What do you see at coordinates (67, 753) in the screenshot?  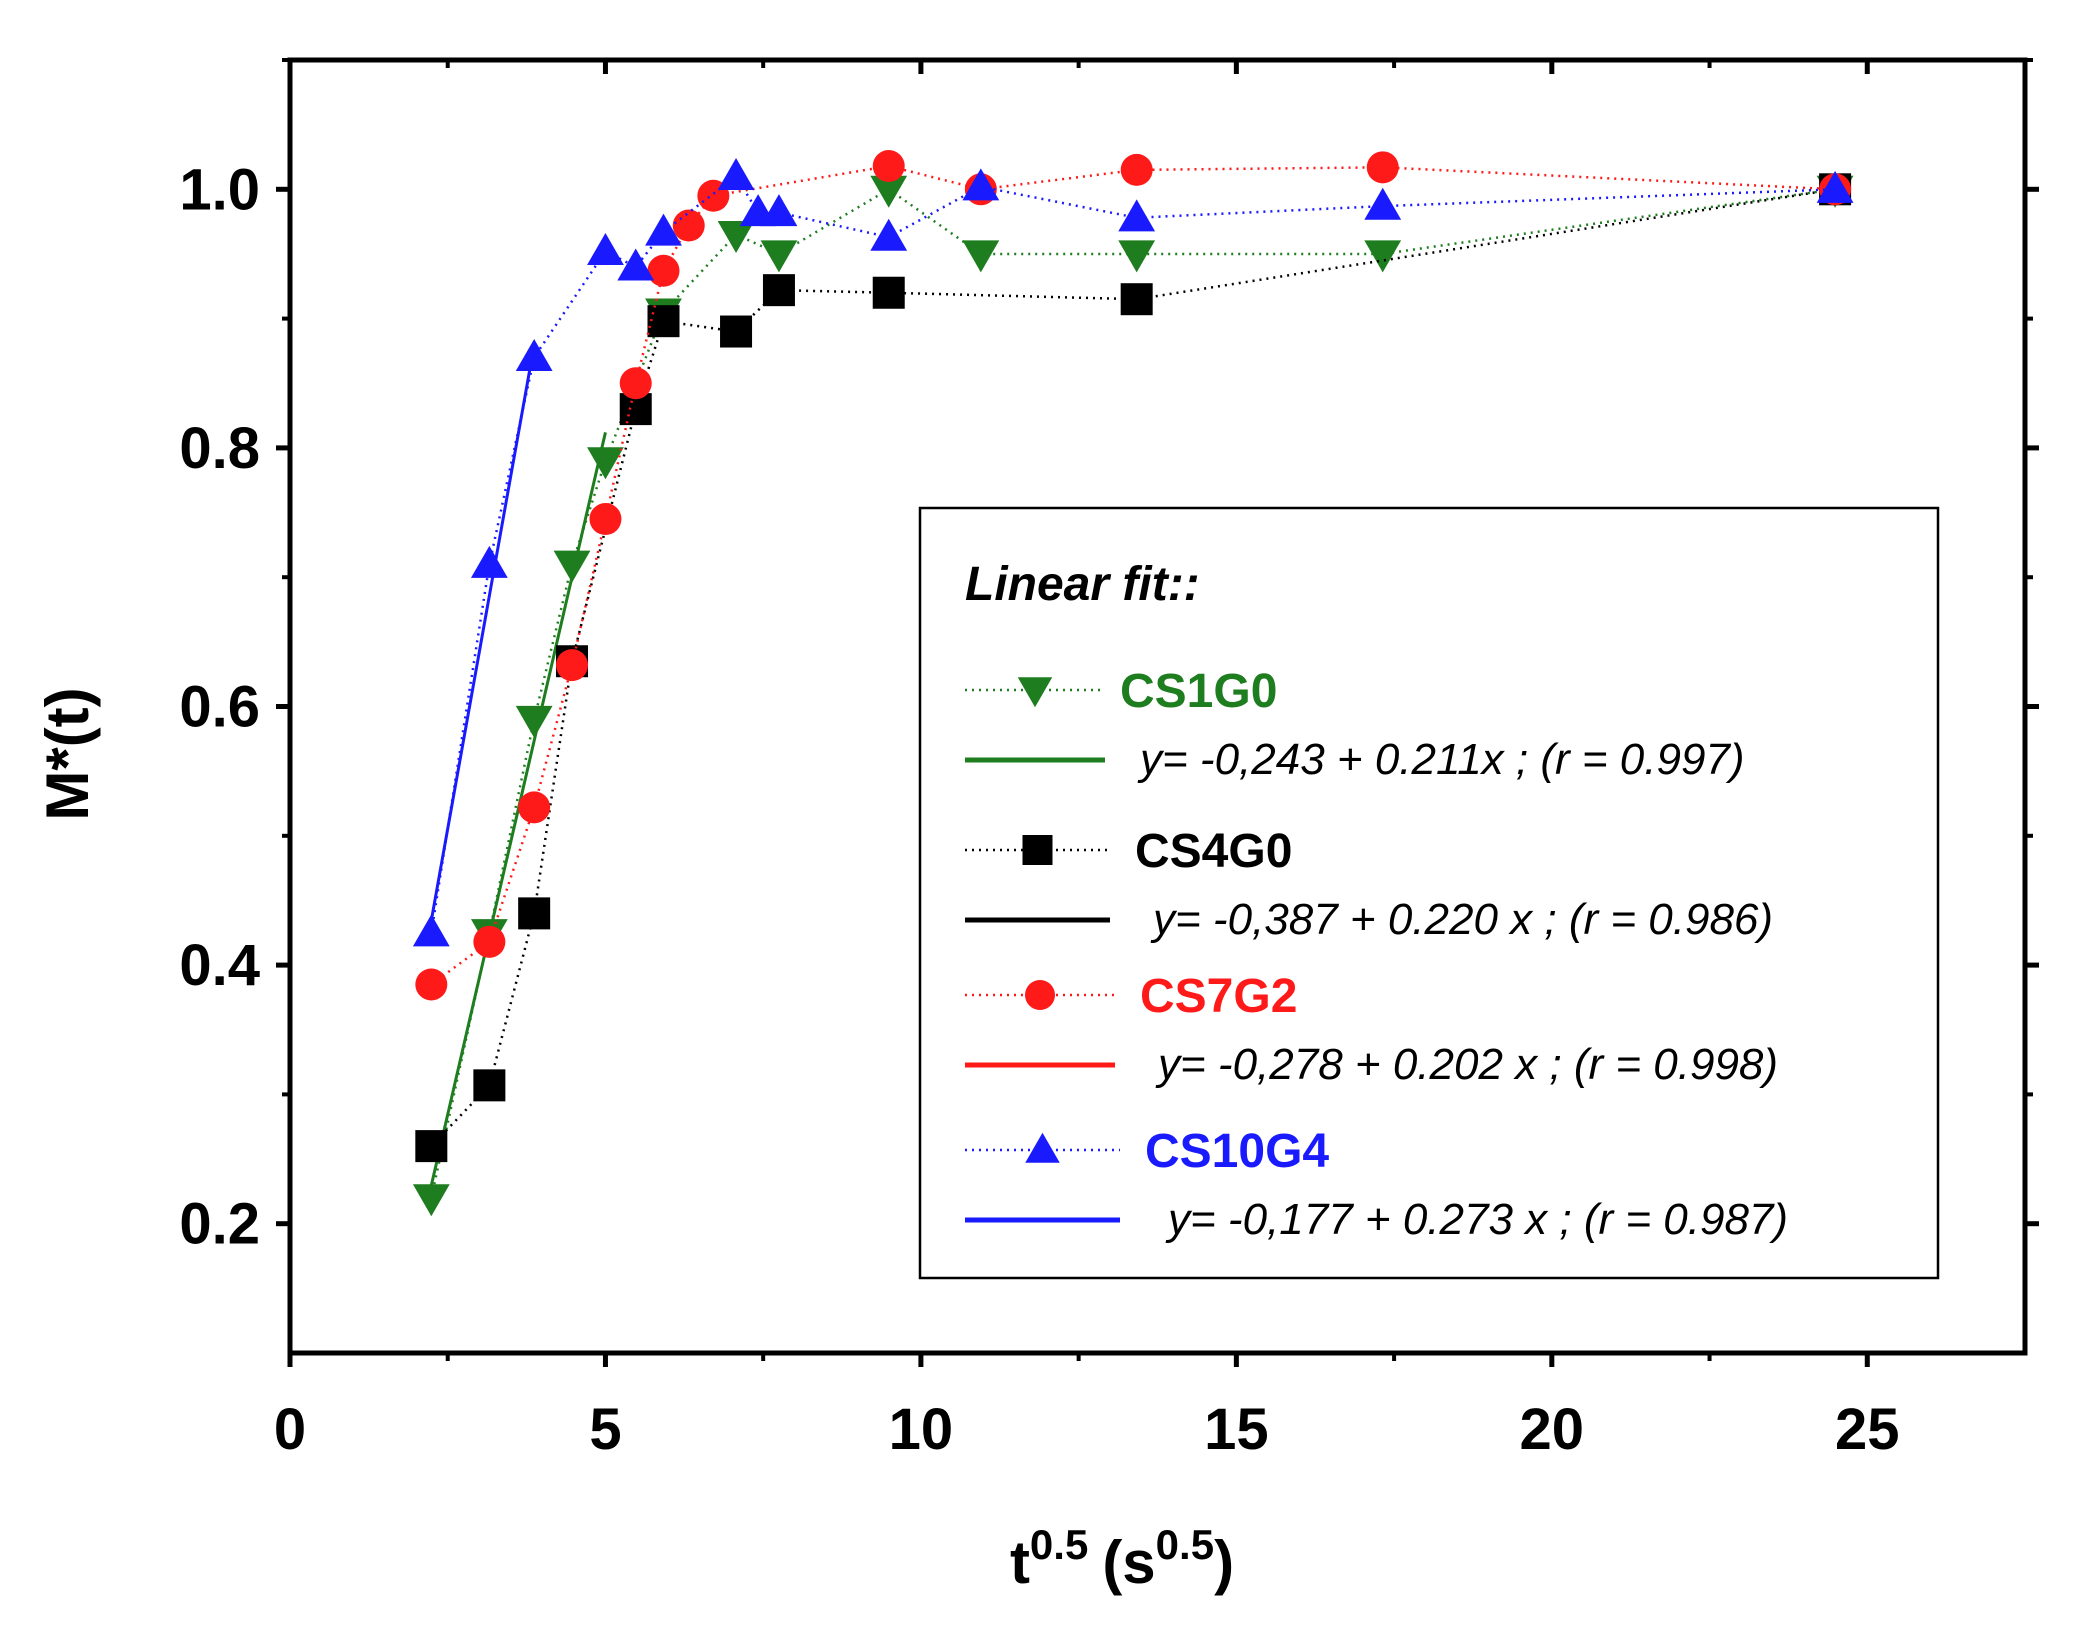 I see `y-axis-title: M*(t)` at bounding box center [67, 753].